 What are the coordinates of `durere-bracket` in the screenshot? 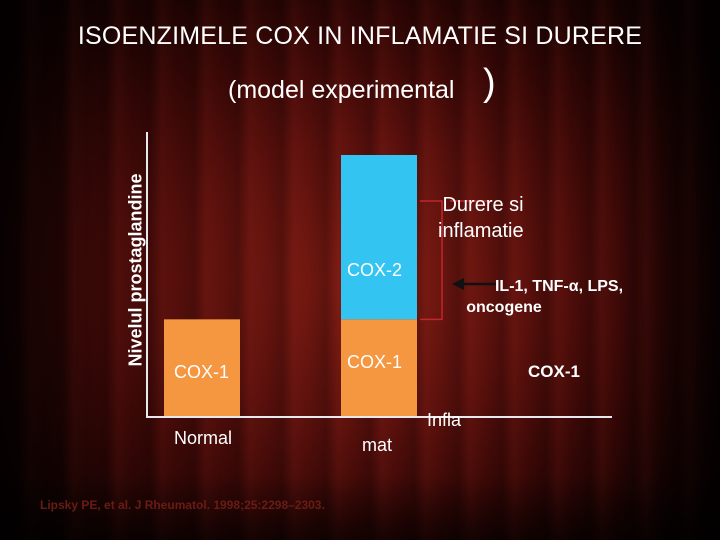 It's located at (431, 260).